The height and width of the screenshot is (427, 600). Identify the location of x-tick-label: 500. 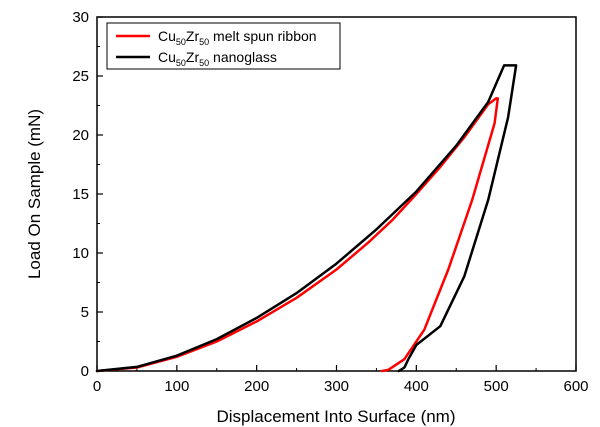
(496, 386).